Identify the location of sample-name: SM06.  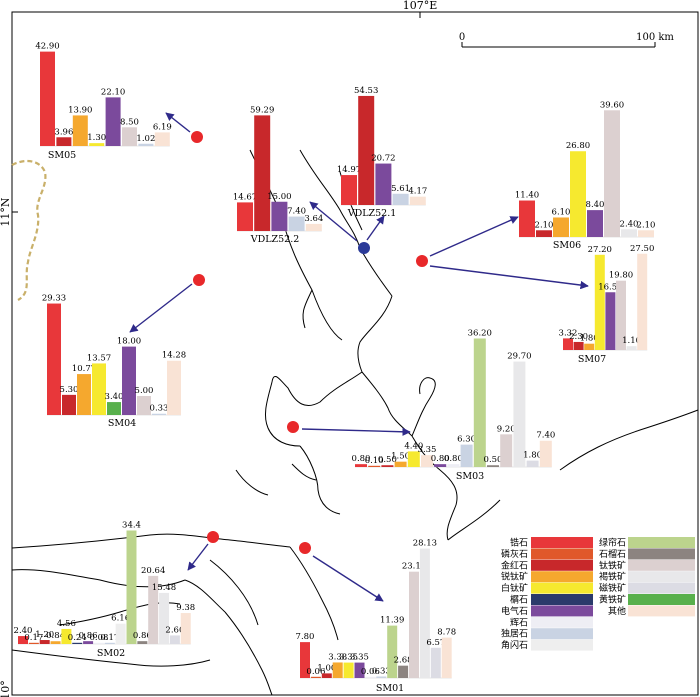
(567, 245).